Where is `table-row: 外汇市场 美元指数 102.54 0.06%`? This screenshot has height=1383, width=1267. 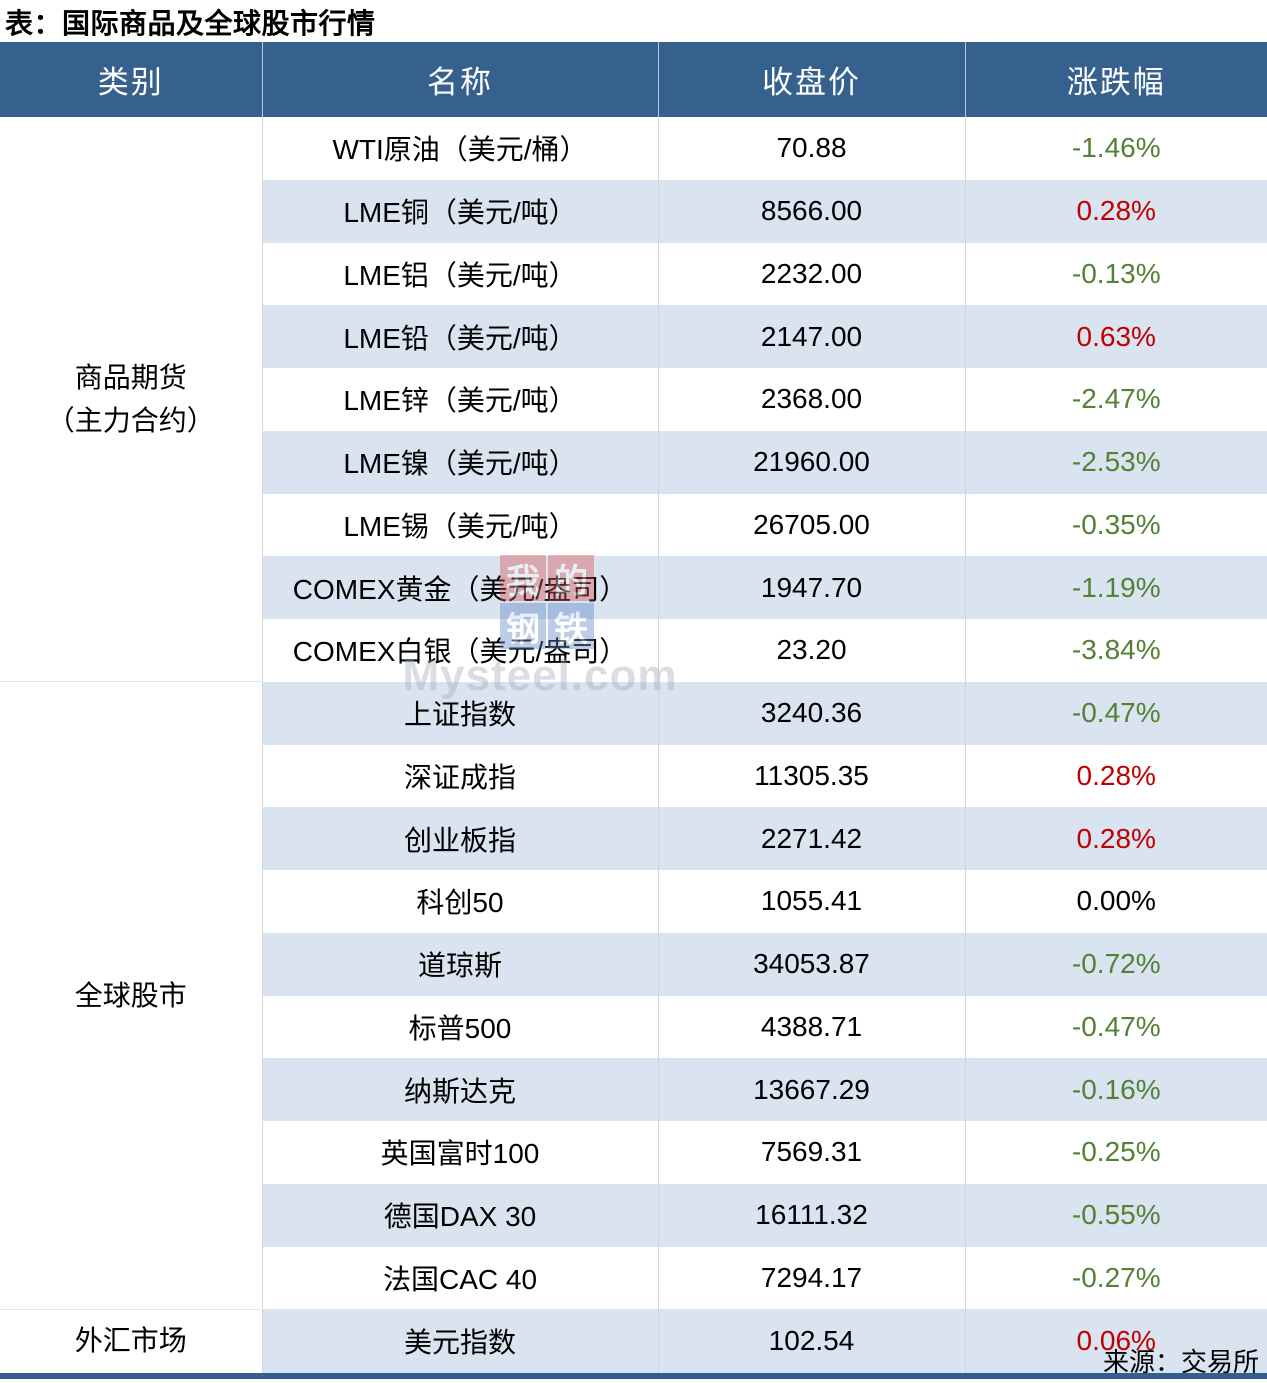 table-row: 外汇市场 美元指数 102.54 0.06% is located at coordinates (633, 1343).